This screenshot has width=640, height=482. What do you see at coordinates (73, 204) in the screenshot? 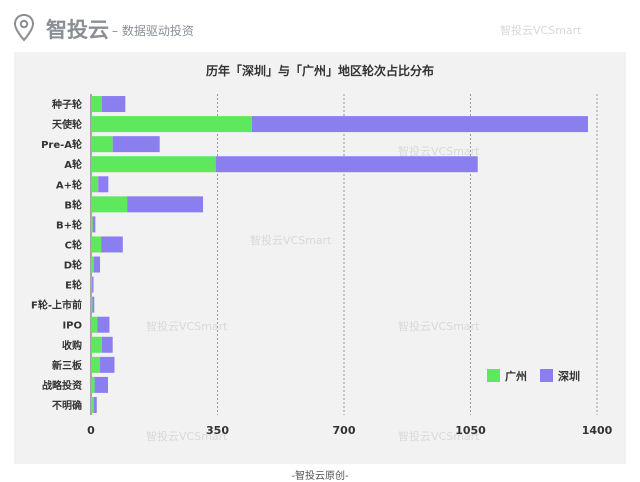
I see `category-label: B轮` at bounding box center [73, 204].